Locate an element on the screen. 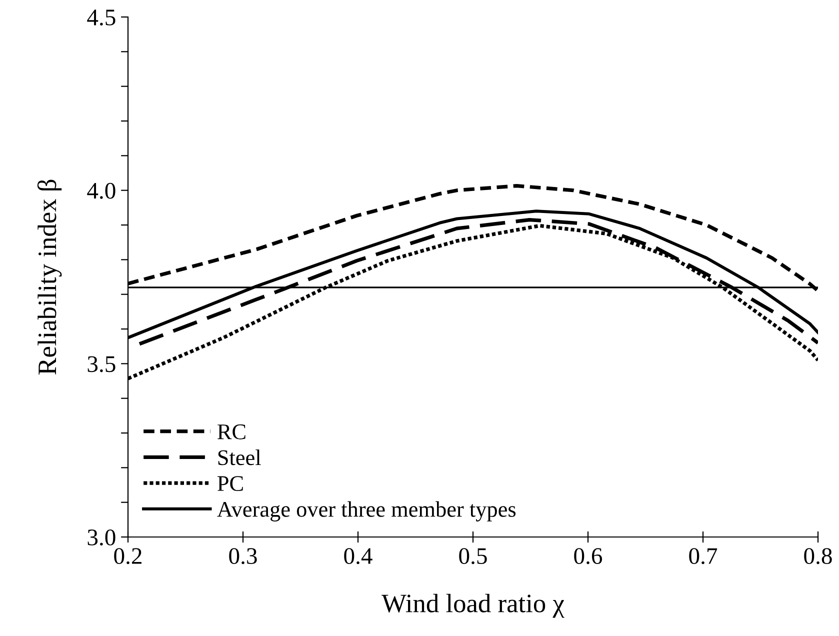 The width and height of the screenshot is (839, 636). x-tick-label: 0.6 is located at coordinates (588, 556).